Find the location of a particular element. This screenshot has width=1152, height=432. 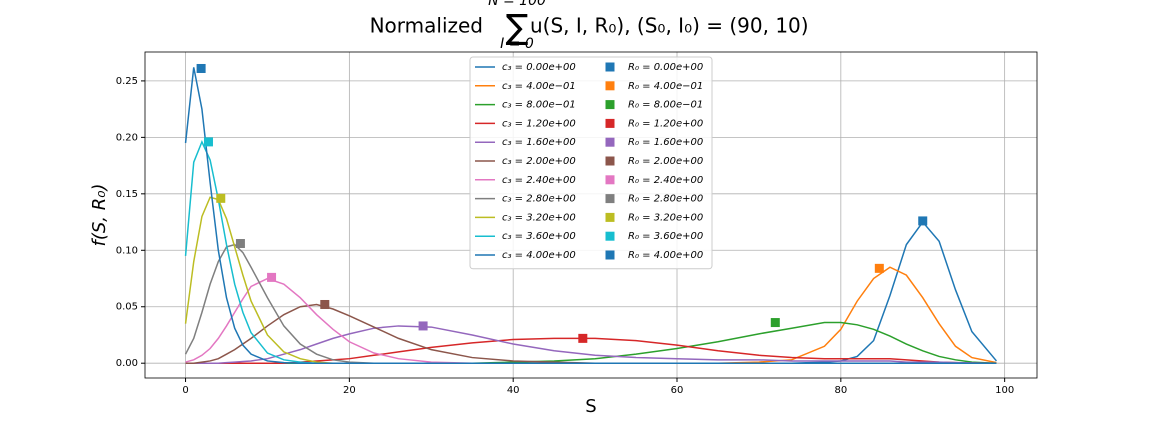

legend-label: c₃ = 3.20e+00 is located at coordinates (539, 217).